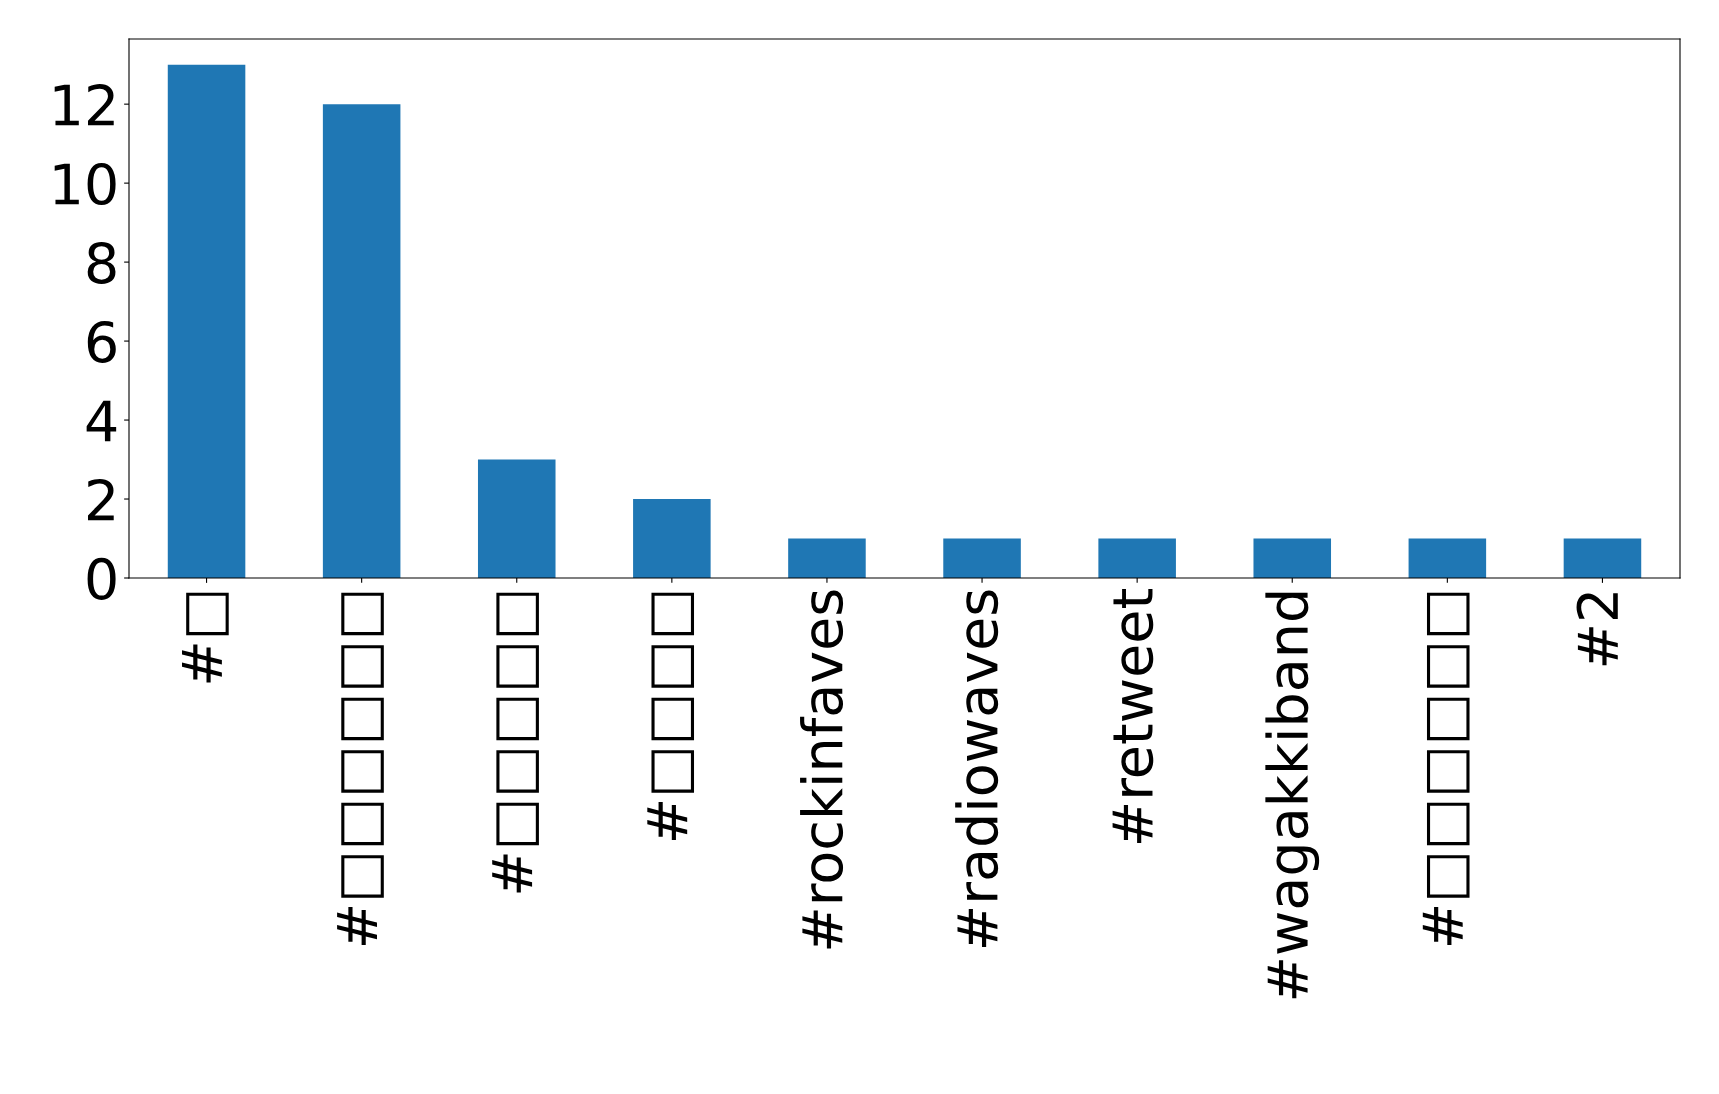 The image size is (1719, 1094). Describe the element at coordinates (101, 262) in the screenshot. I see `y-tick-label: 8` at that location.